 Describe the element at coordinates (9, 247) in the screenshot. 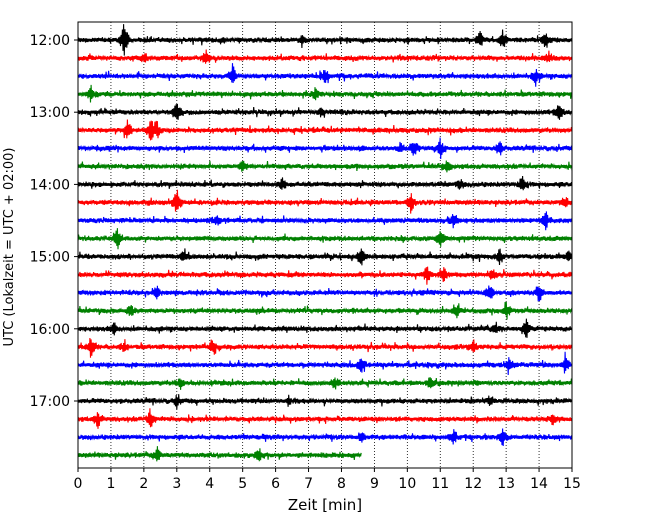

I see `y-axis-title: UTC (Lokalzeit = UTC + 02:00)` at that location.